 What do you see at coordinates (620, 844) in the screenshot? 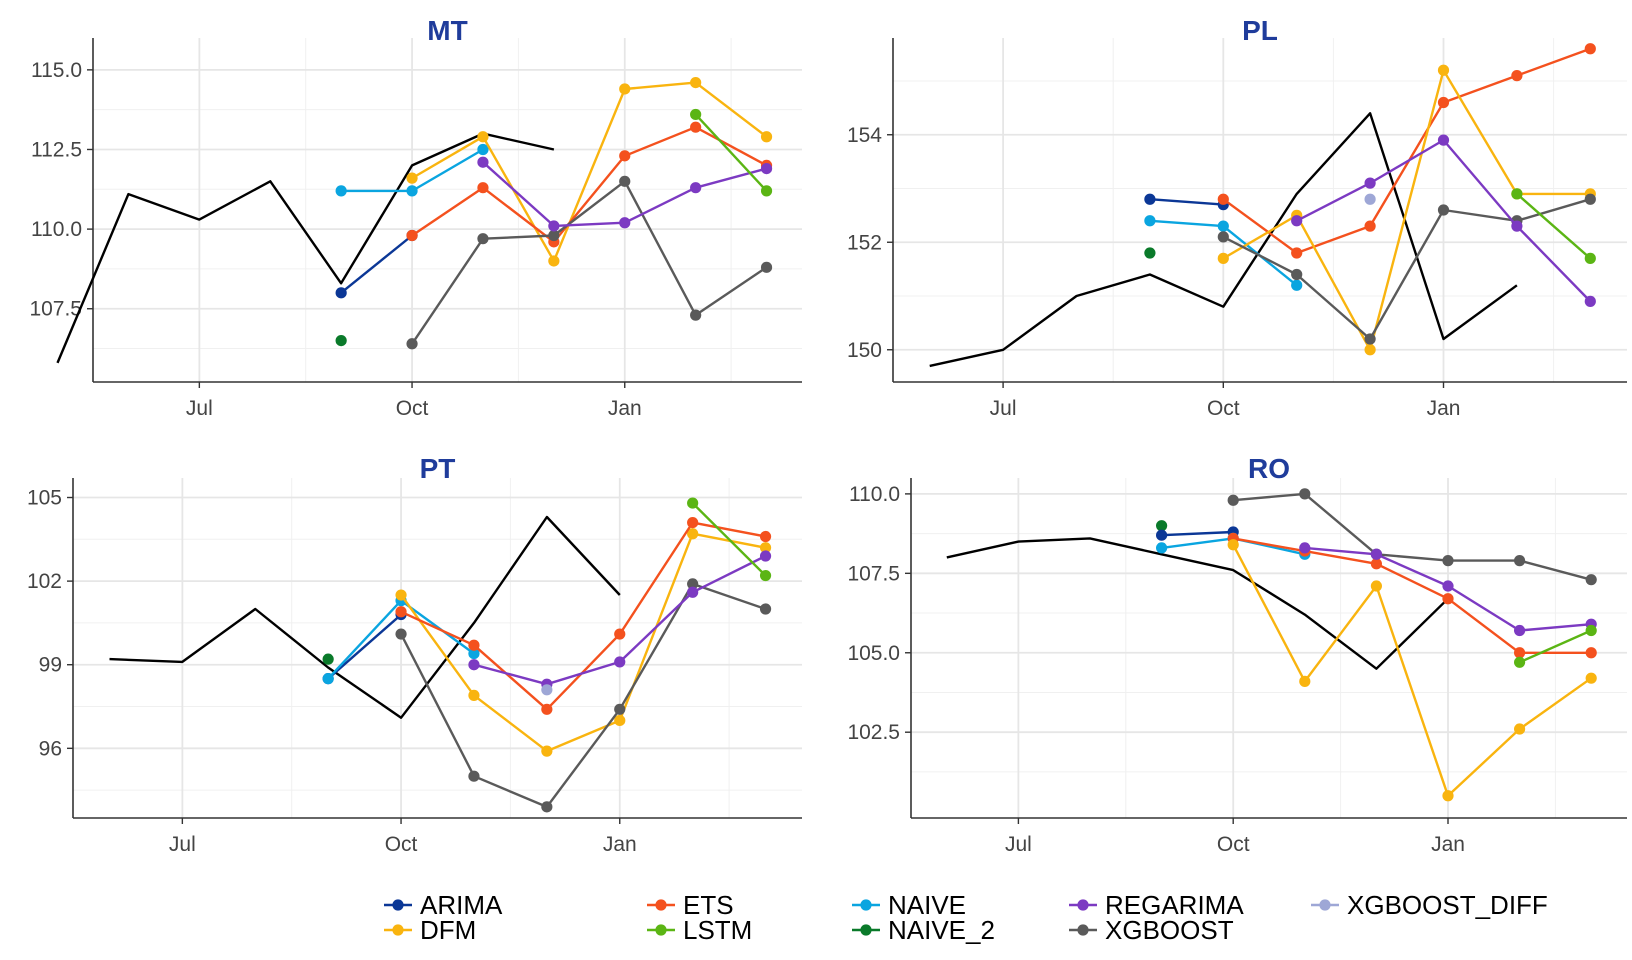
I see `x-tick-label: Jan` at bounding box center [620, 844].